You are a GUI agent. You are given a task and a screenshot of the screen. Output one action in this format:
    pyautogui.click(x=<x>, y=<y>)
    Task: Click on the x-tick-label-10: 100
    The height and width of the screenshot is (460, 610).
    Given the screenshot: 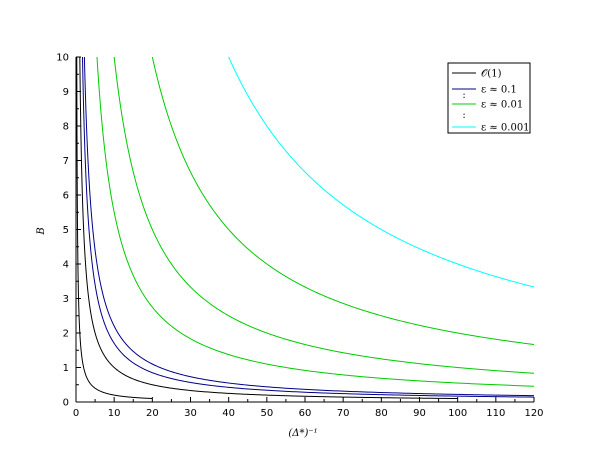 What is the action you would take?
    pyautogui.click(x=457, y=413)
    